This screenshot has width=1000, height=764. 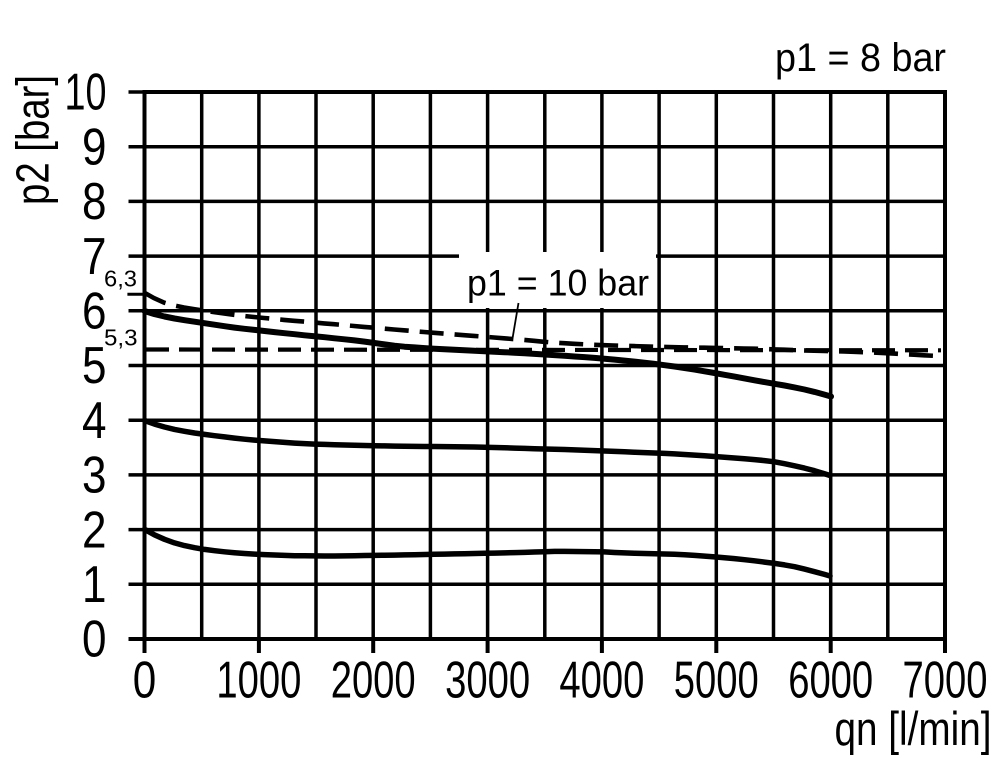 I want to click on svg-text: 1, so click(x=94, y=584).